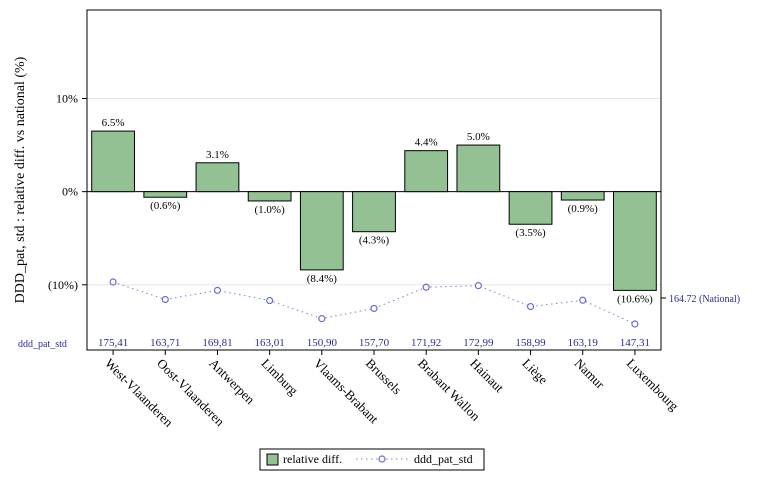 The image size is (768, 480). Describe the element at coordinates (426, 343) in the screenshot. I see `ddd-value: 171,92` at that location.